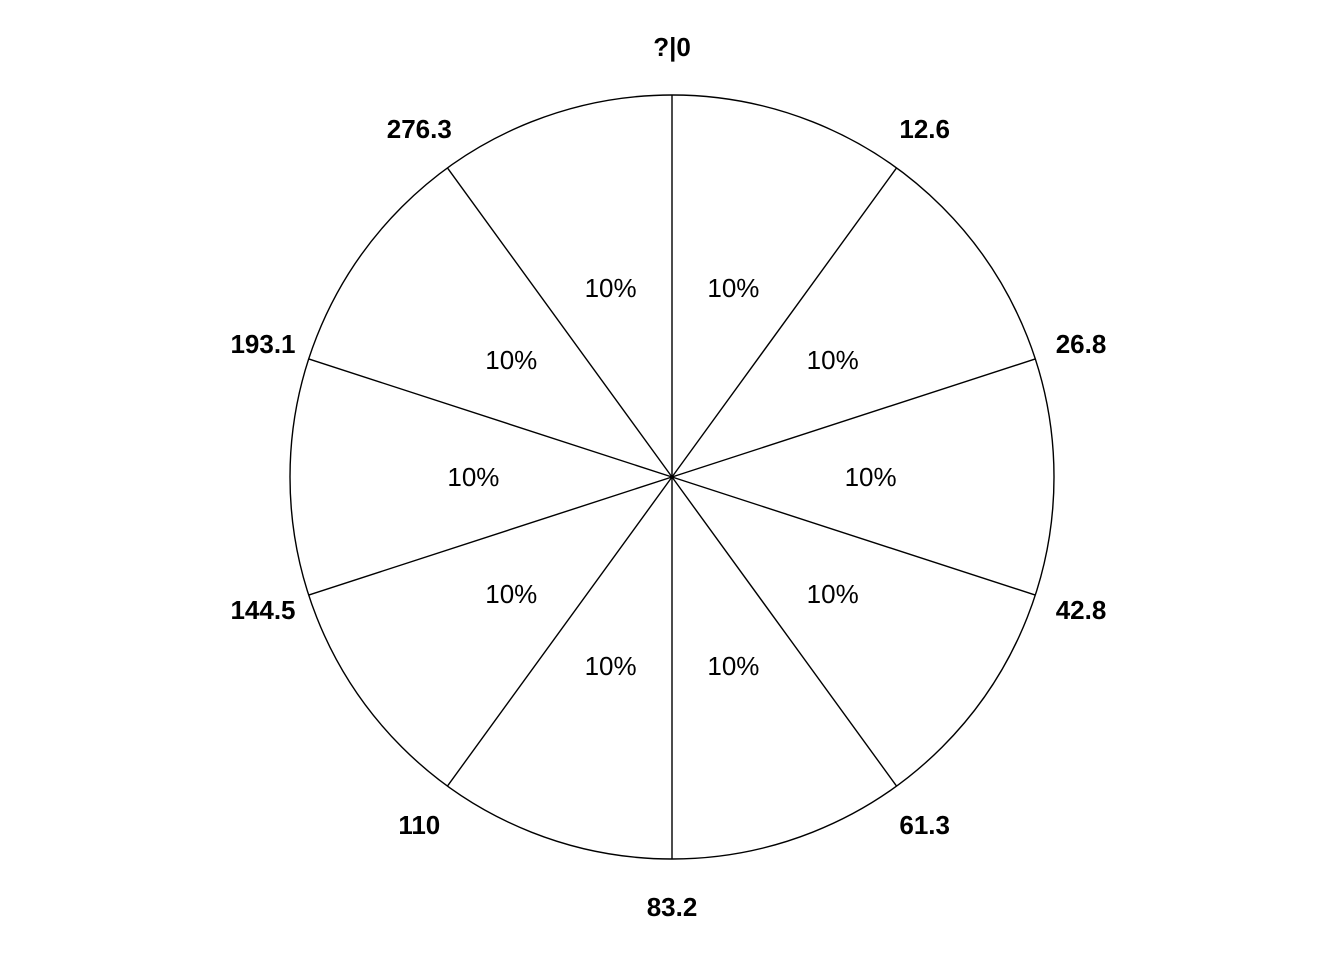 This screenshot has width=1344, height=960. I want to click on boundary-label-3: 26.8, so click(1081, 344).